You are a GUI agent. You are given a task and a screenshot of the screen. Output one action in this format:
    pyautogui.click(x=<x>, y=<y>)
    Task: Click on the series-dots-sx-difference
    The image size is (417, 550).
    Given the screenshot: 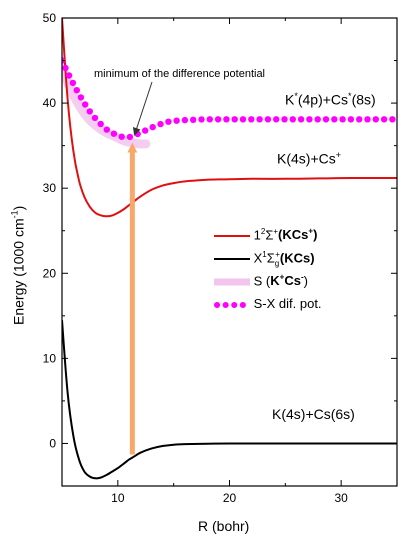 What is the action you would take?
    pyautogui.click(x=229, y=99)
    